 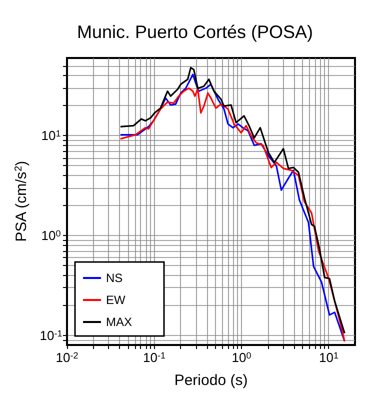 What do you see at coordinates (211, 380) in the screenshot?
I see `x-axis-title: Periodo (s)` at bounding box center [211, 380].